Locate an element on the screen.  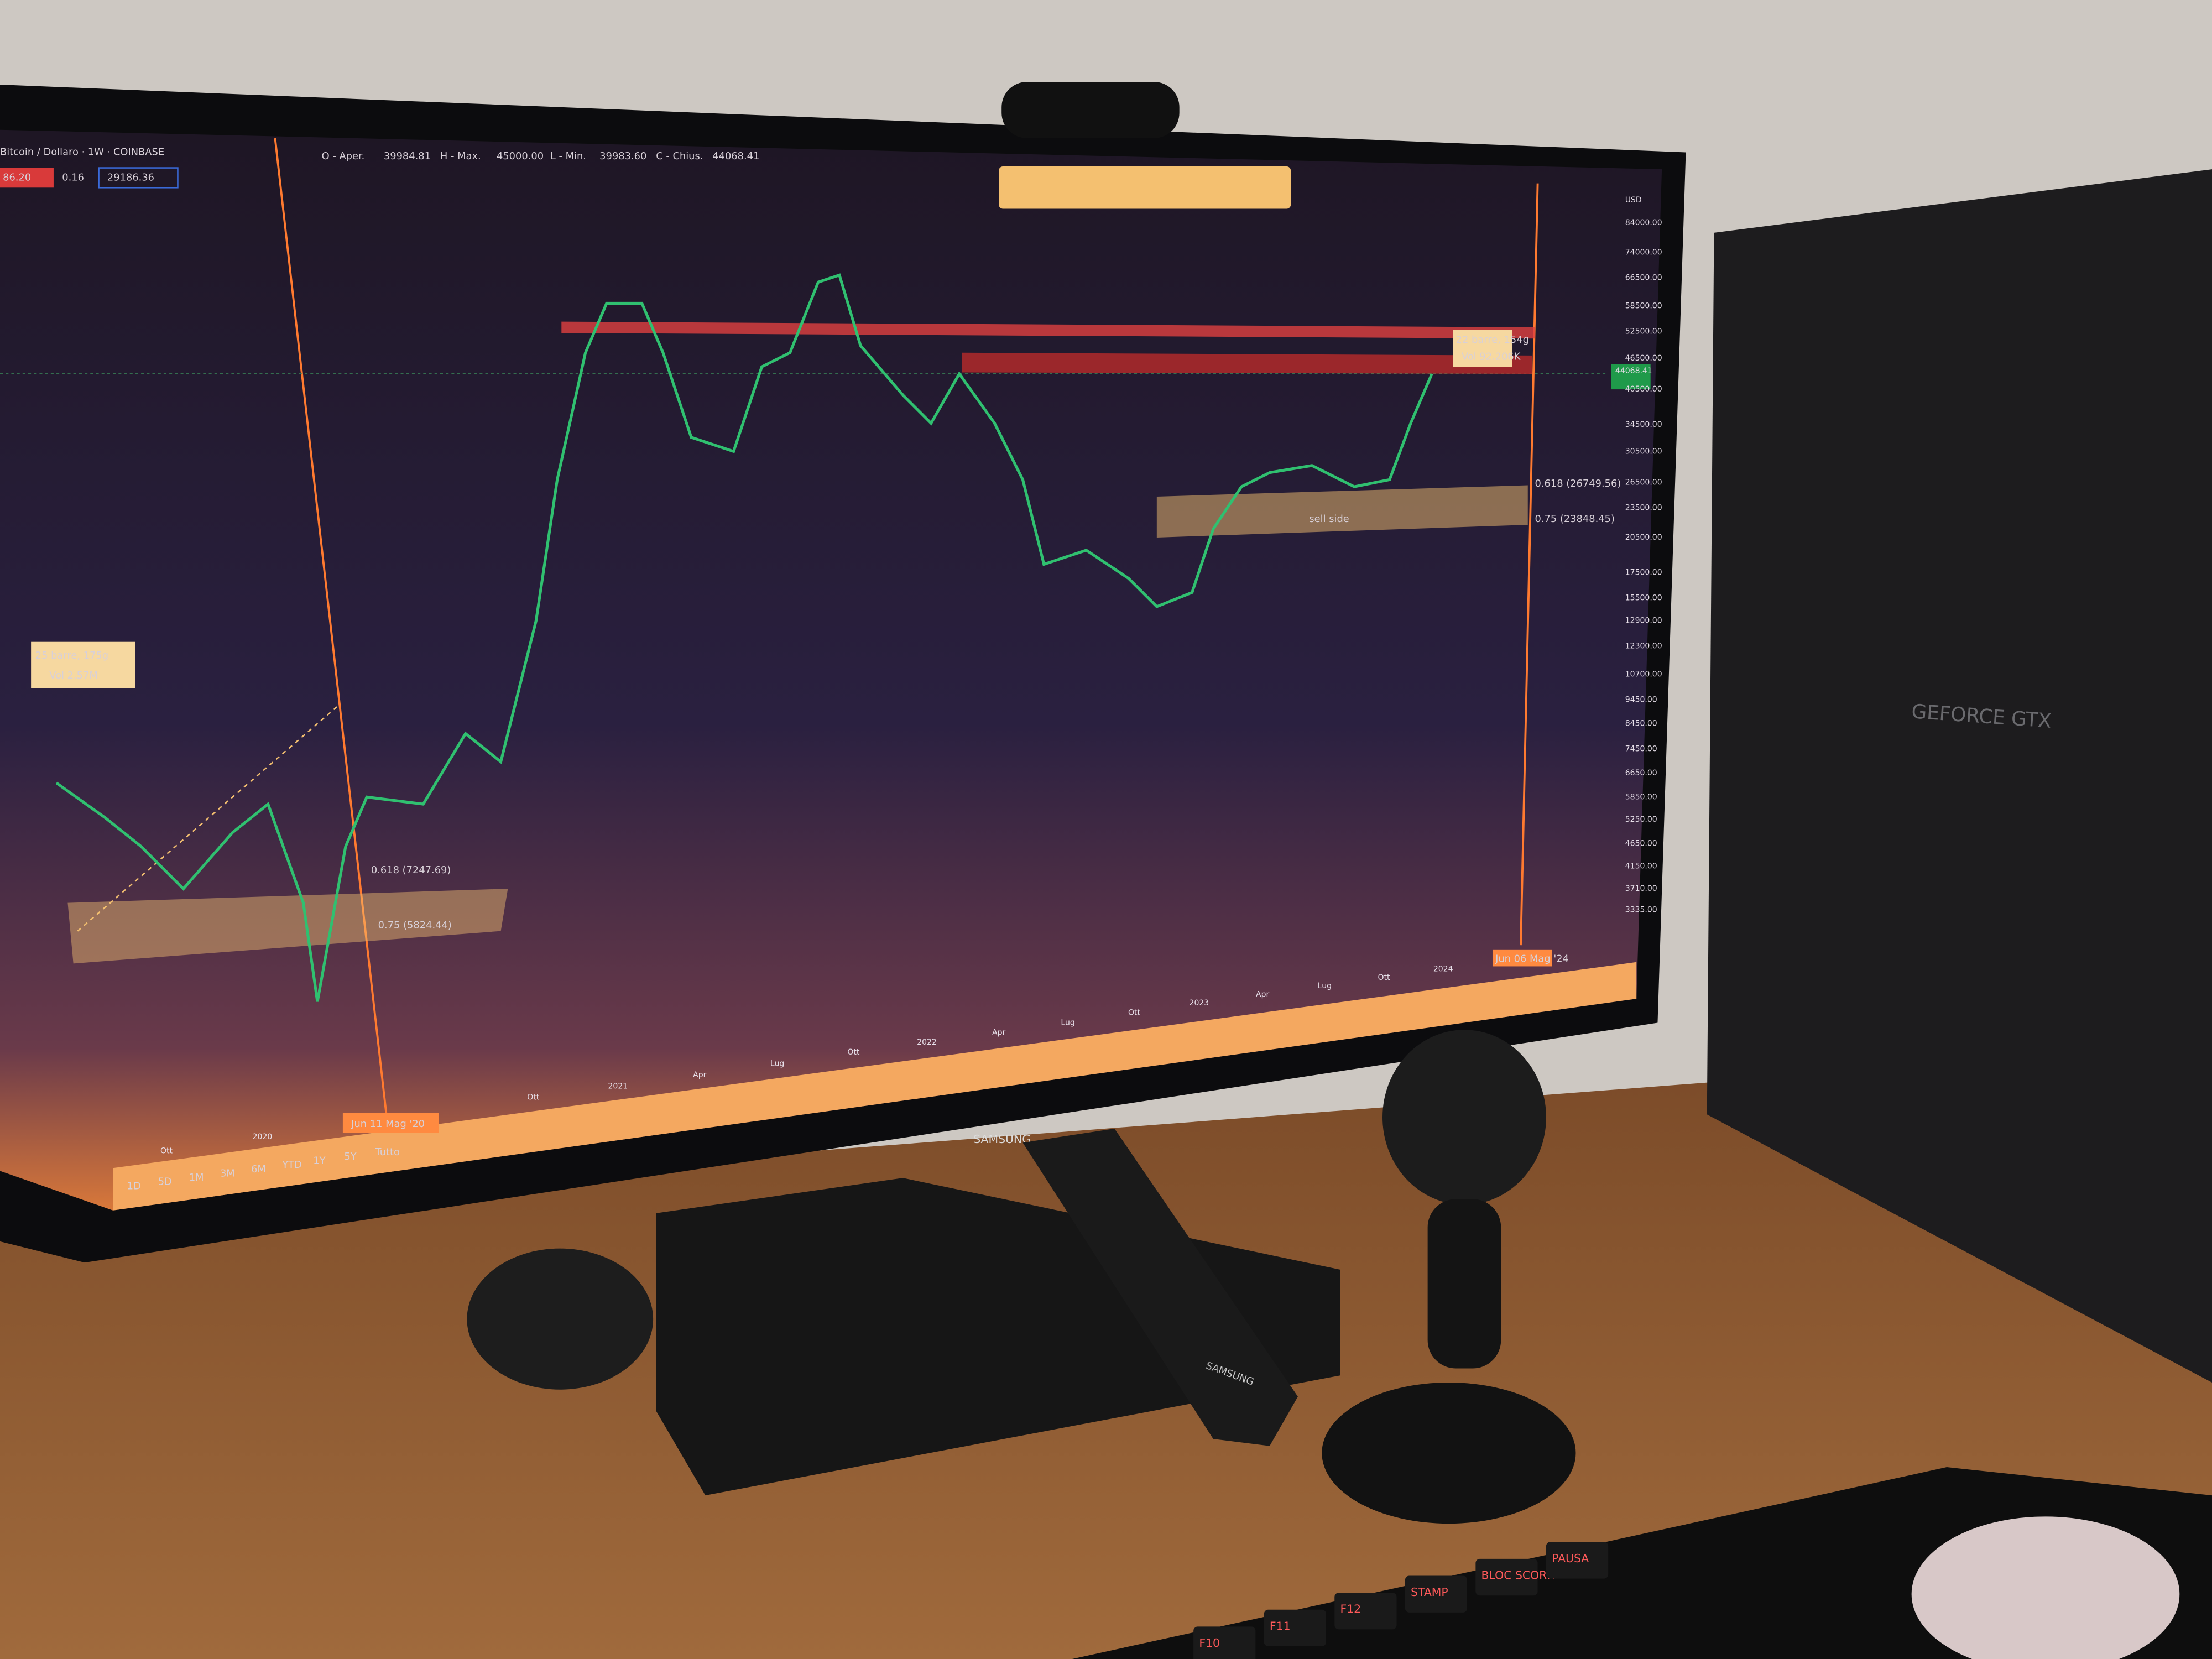
ohlc-high: 45000.00 is located at coordinates (521, 156).